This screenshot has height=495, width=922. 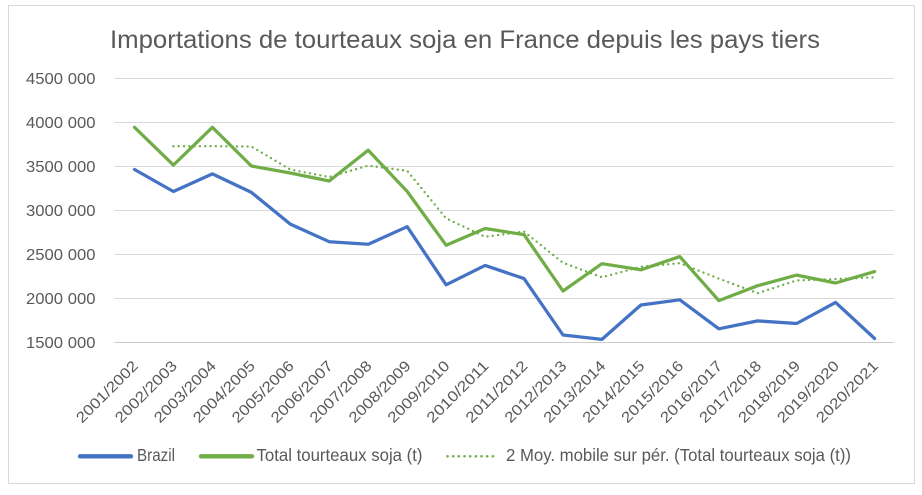 I want to click on svg-text: 4500 000, so click(x=61, y=79).